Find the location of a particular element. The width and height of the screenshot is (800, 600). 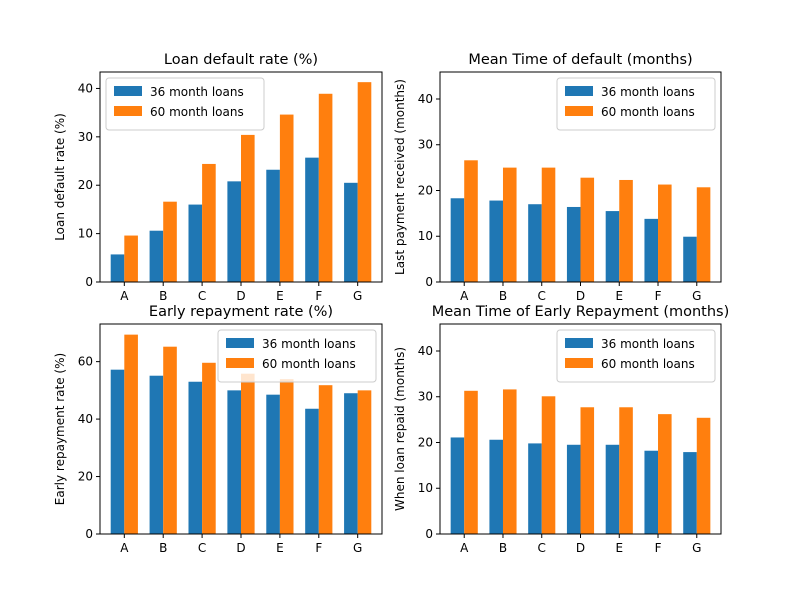

y-axis-label: When loan repaid (months) is located at coordinates (400, 429).